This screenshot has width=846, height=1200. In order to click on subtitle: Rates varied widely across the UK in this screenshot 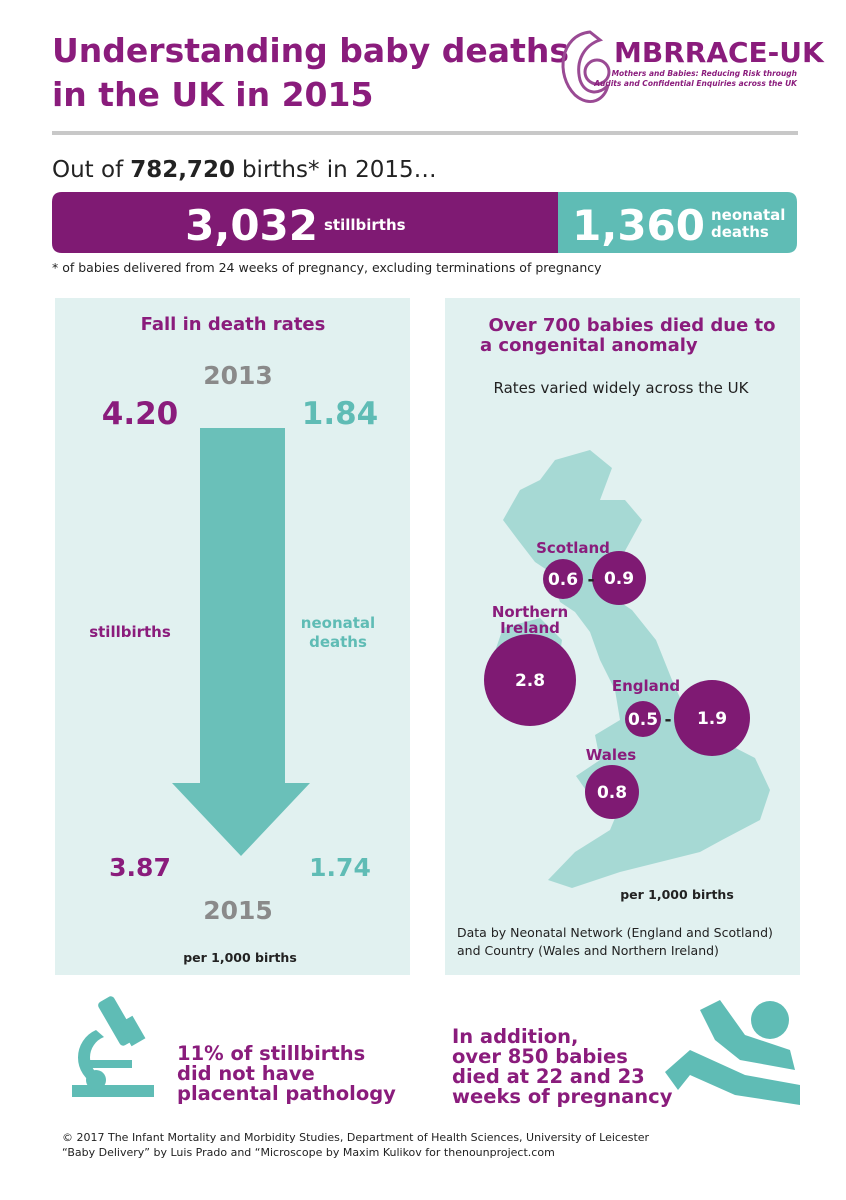, I will do `click(622, 388)`.